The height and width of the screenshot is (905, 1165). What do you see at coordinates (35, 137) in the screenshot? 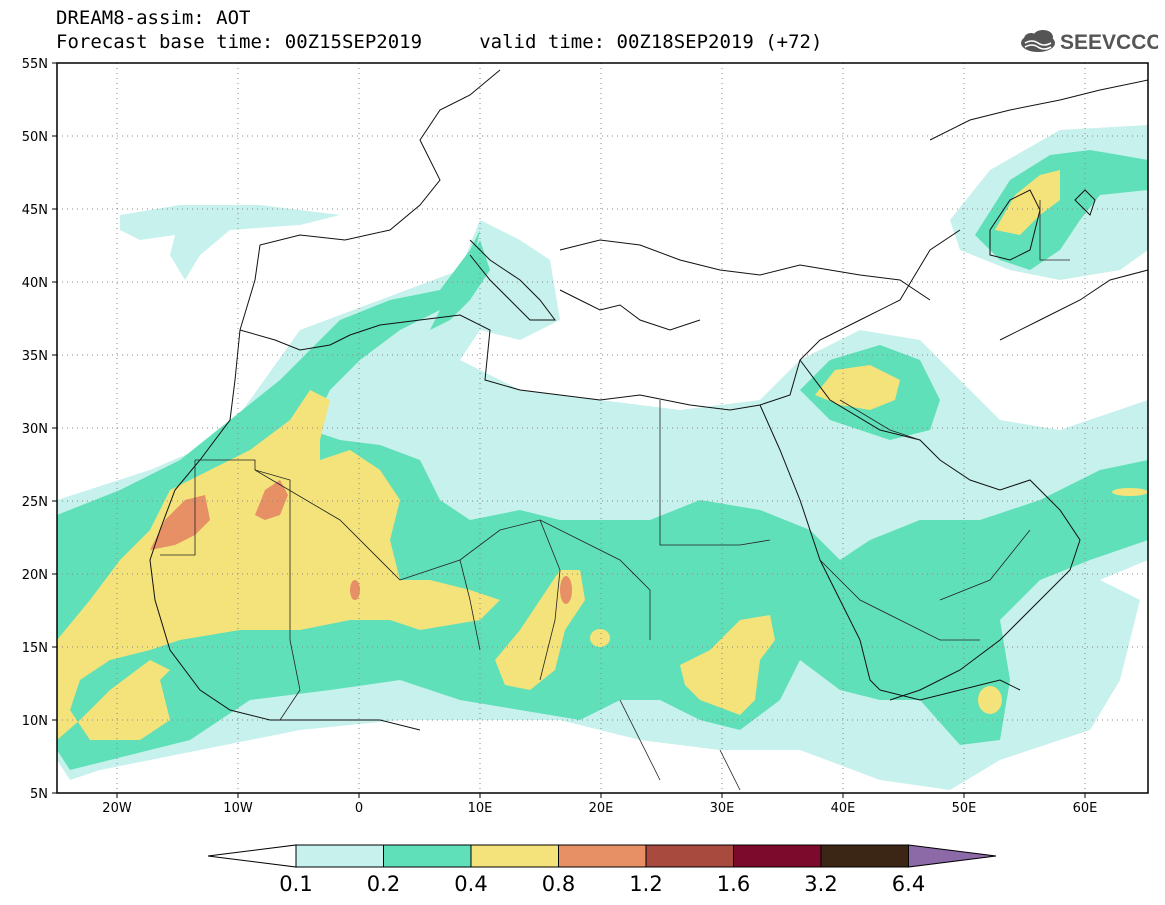
I see `lat-label: 50N` at bounding box center [35, 137].